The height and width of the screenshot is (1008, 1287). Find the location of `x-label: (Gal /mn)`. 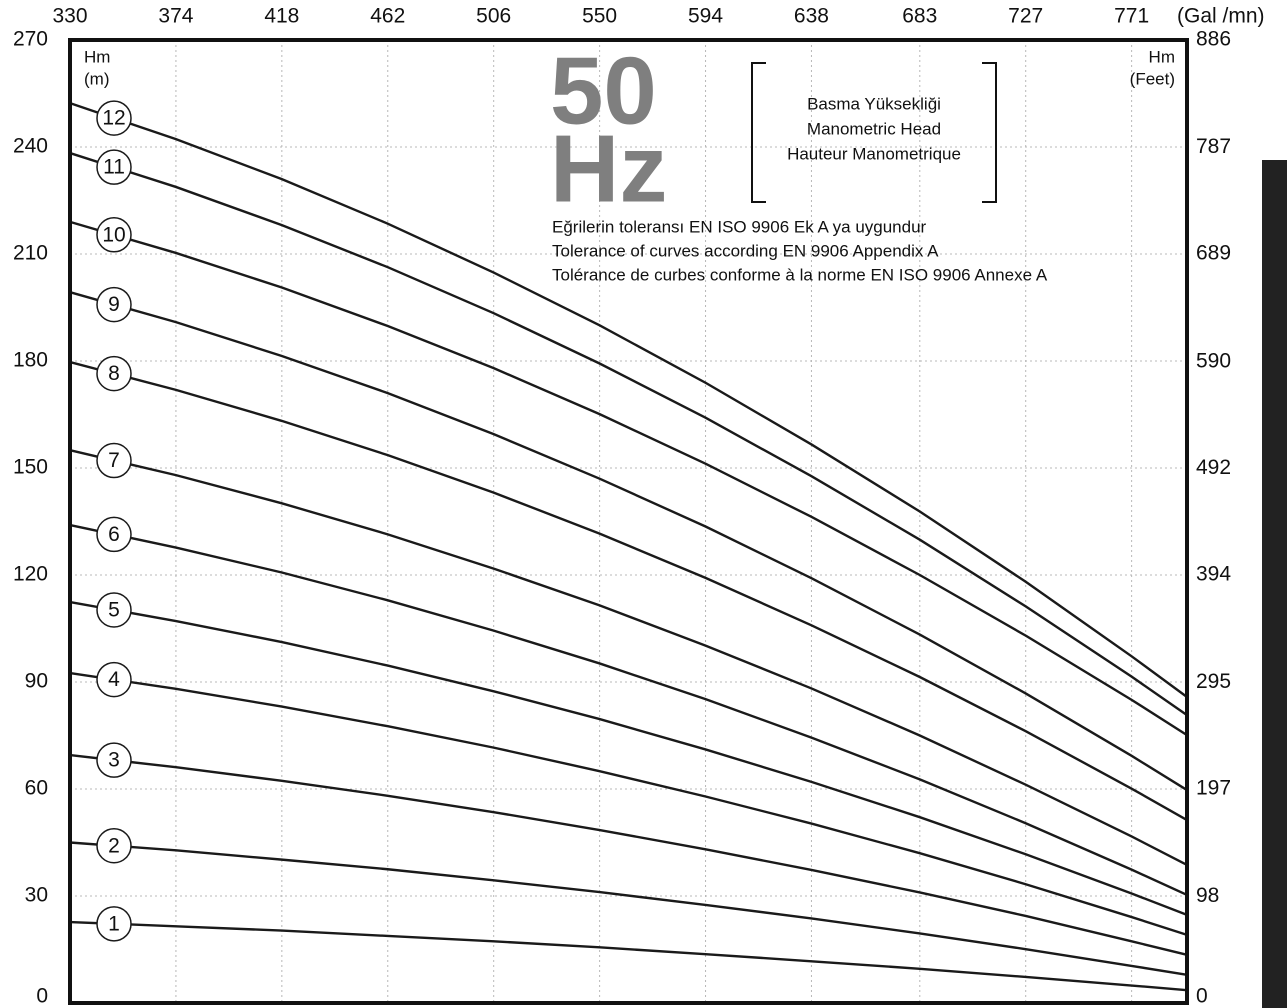

x-label: (Gal /mn) is located at coordinates (1221, 16).